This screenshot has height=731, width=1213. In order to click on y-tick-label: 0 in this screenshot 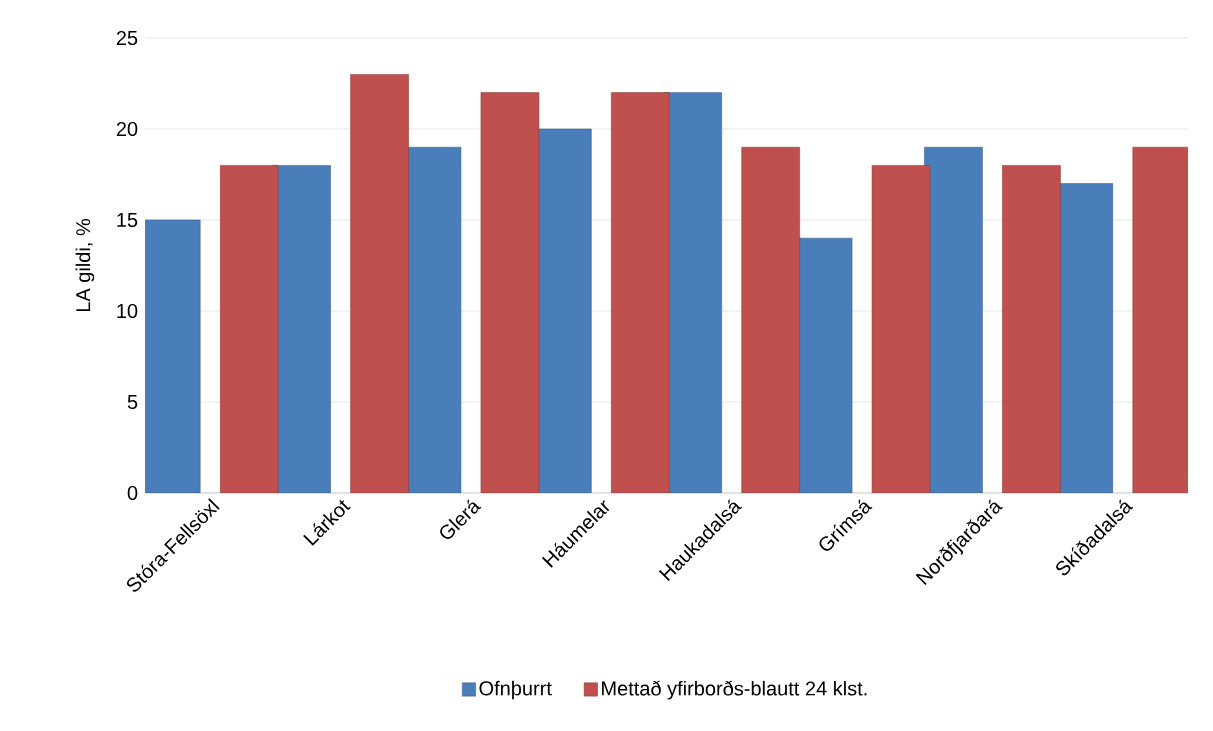, I will do `click(132, 493)`.